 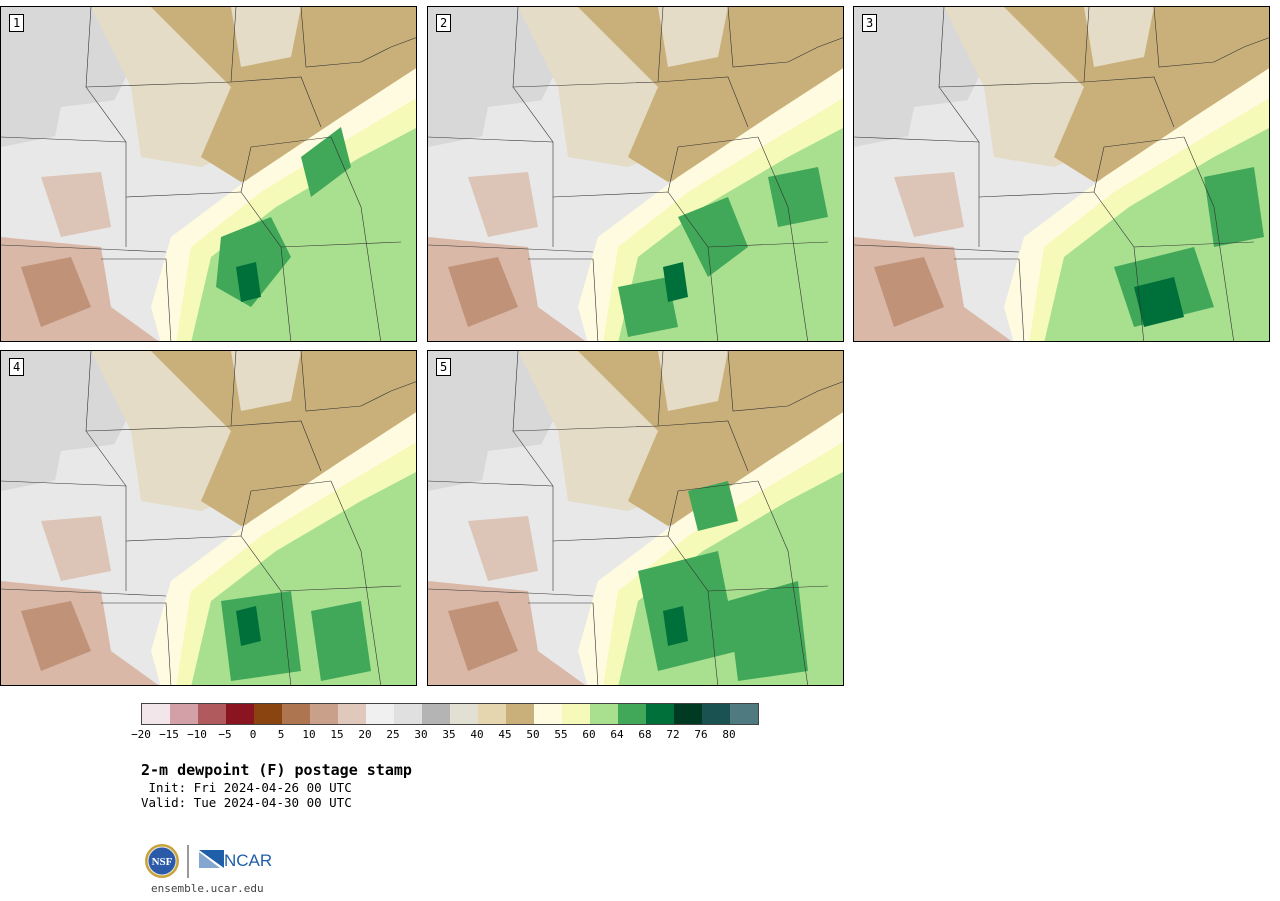 I want to click on ncar-mark-icon, so click(x=211, y=859).